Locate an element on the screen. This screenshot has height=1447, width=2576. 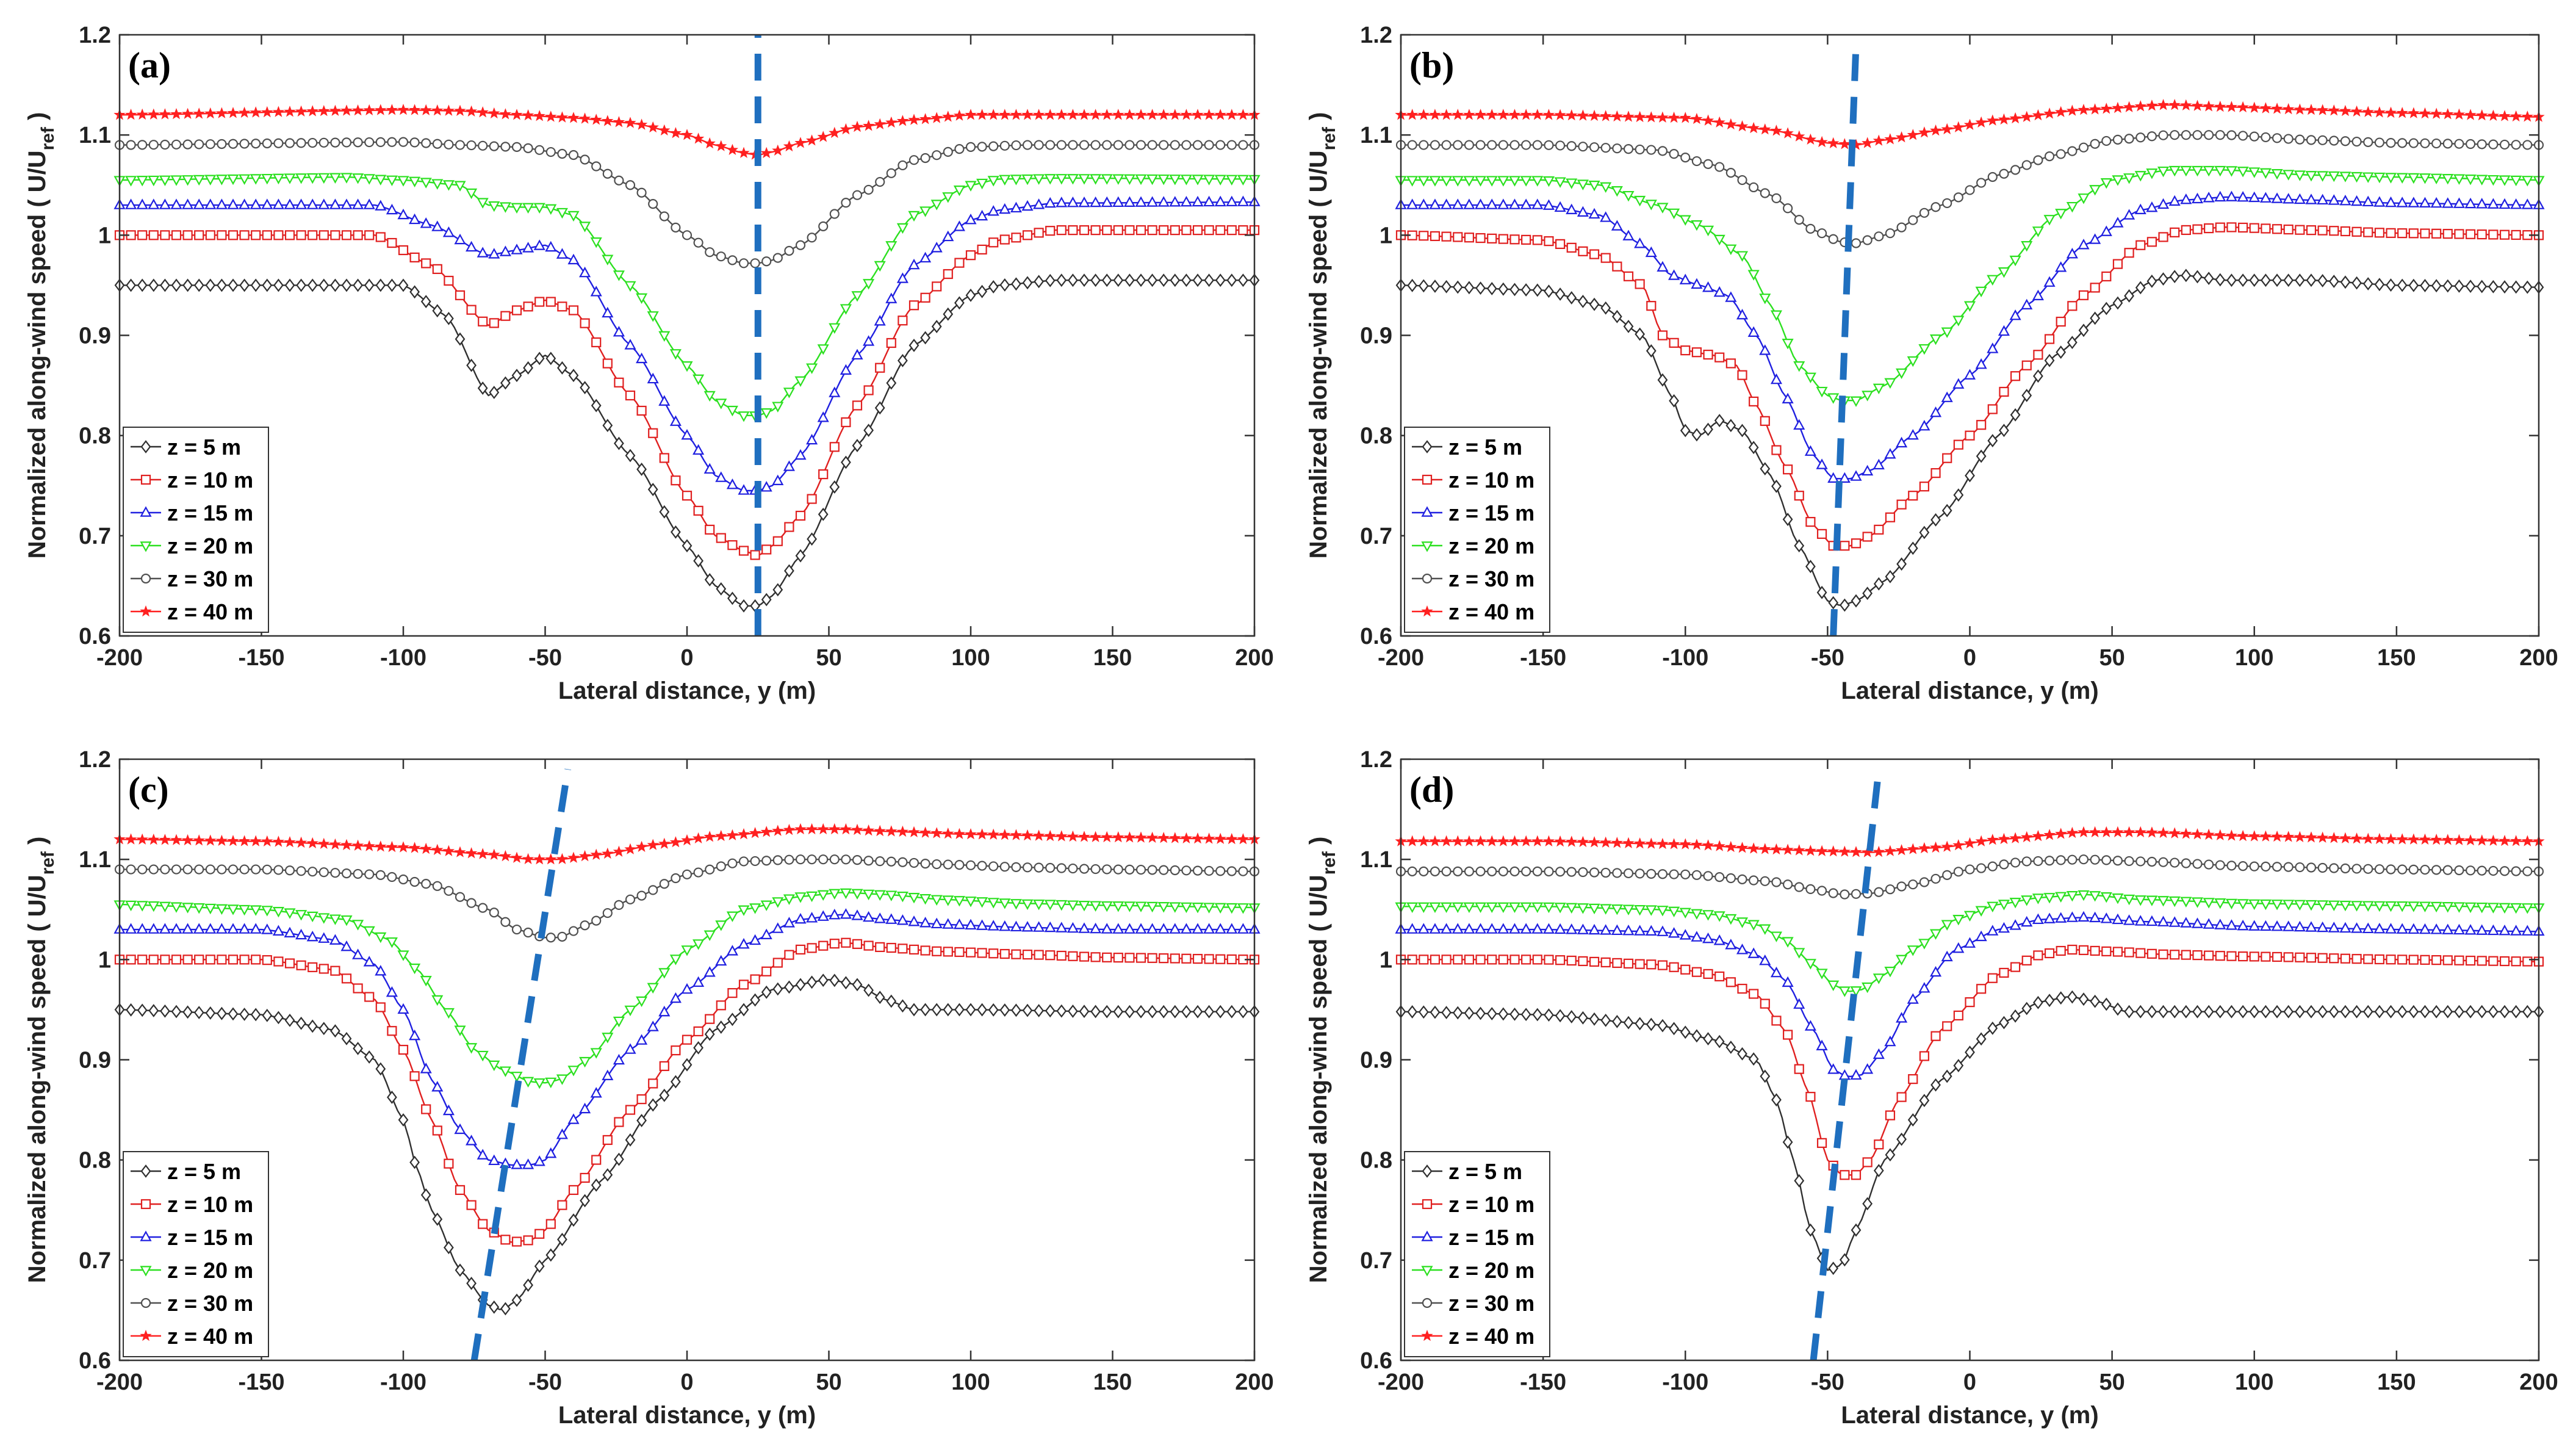
legend-label: z = 15 m is located at coordinates (1491, 513).